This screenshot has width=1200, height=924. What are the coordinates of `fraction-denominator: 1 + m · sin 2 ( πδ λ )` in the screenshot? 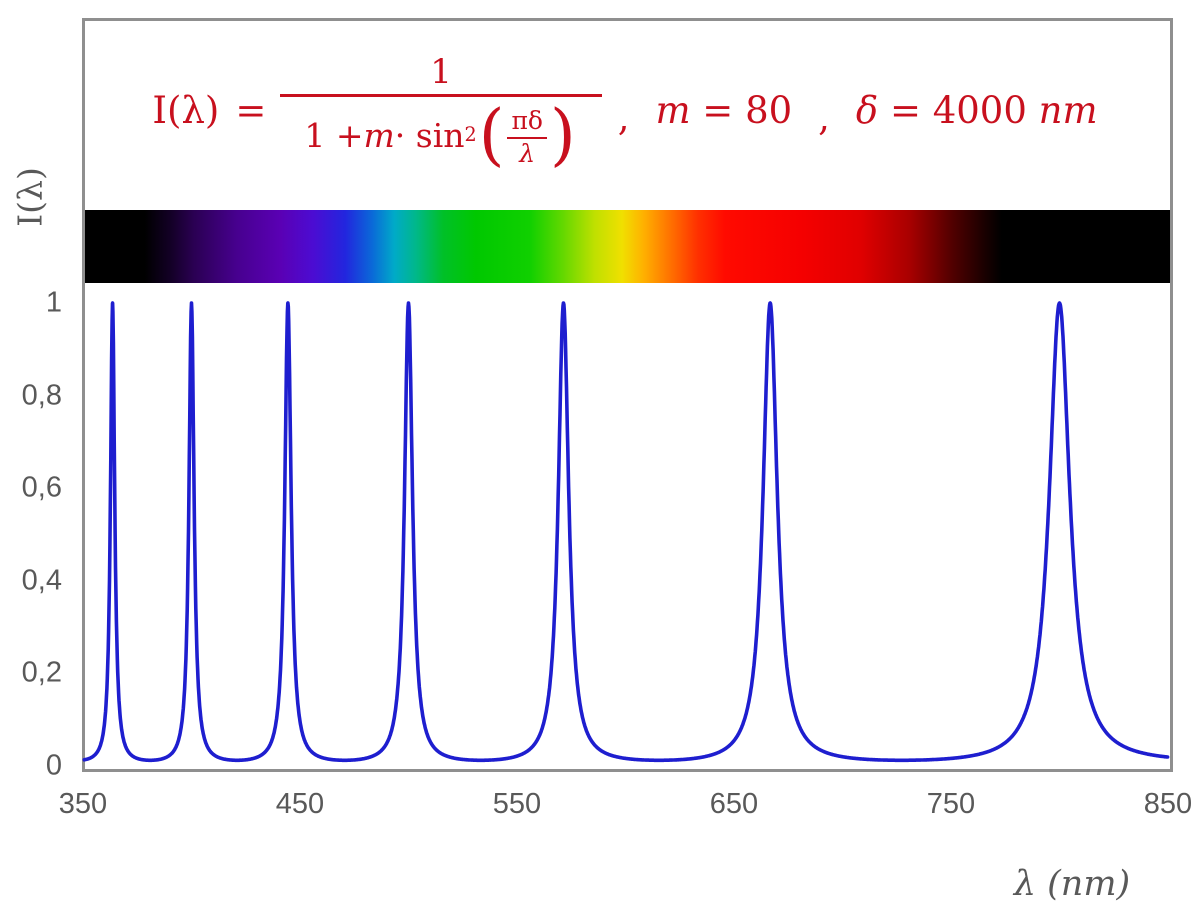 It's located at (441, 130).